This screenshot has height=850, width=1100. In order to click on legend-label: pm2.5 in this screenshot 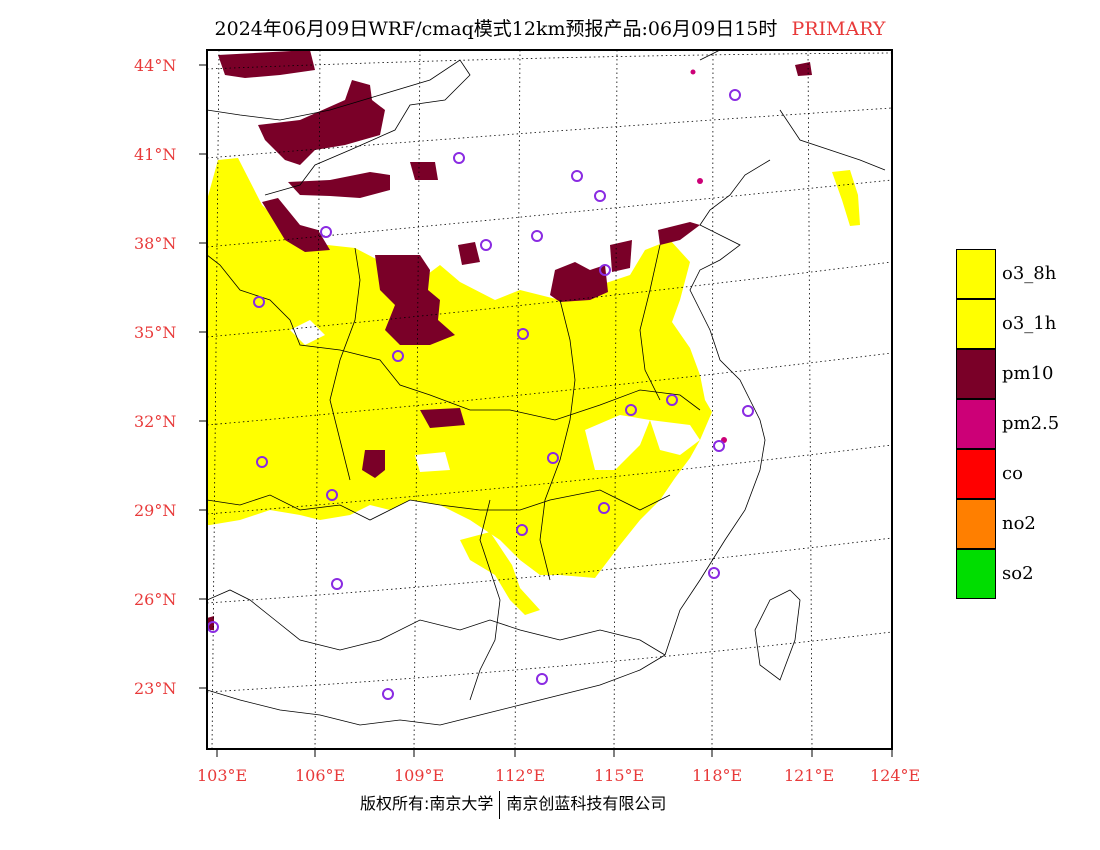, I will do `click(1031, 423)`.